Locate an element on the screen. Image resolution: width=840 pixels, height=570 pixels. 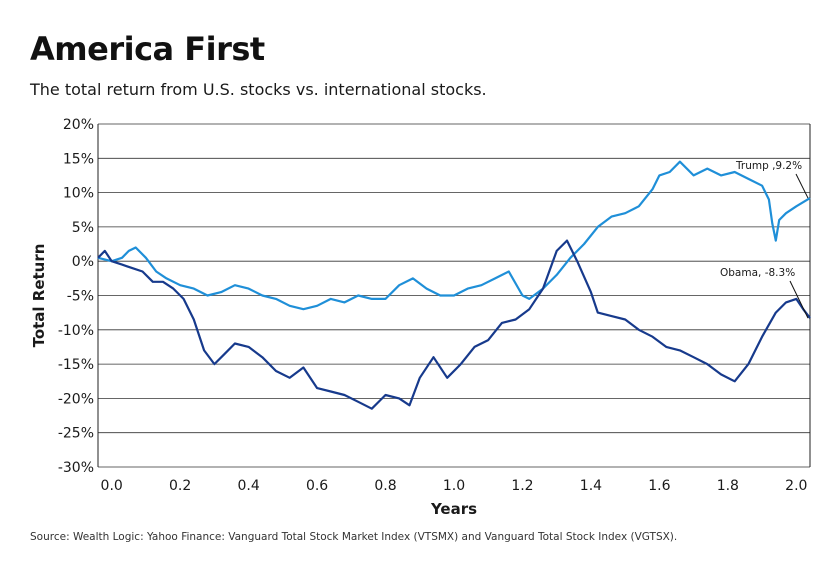
x-tick-label: 0.8 is located at coordinates (385, 486).